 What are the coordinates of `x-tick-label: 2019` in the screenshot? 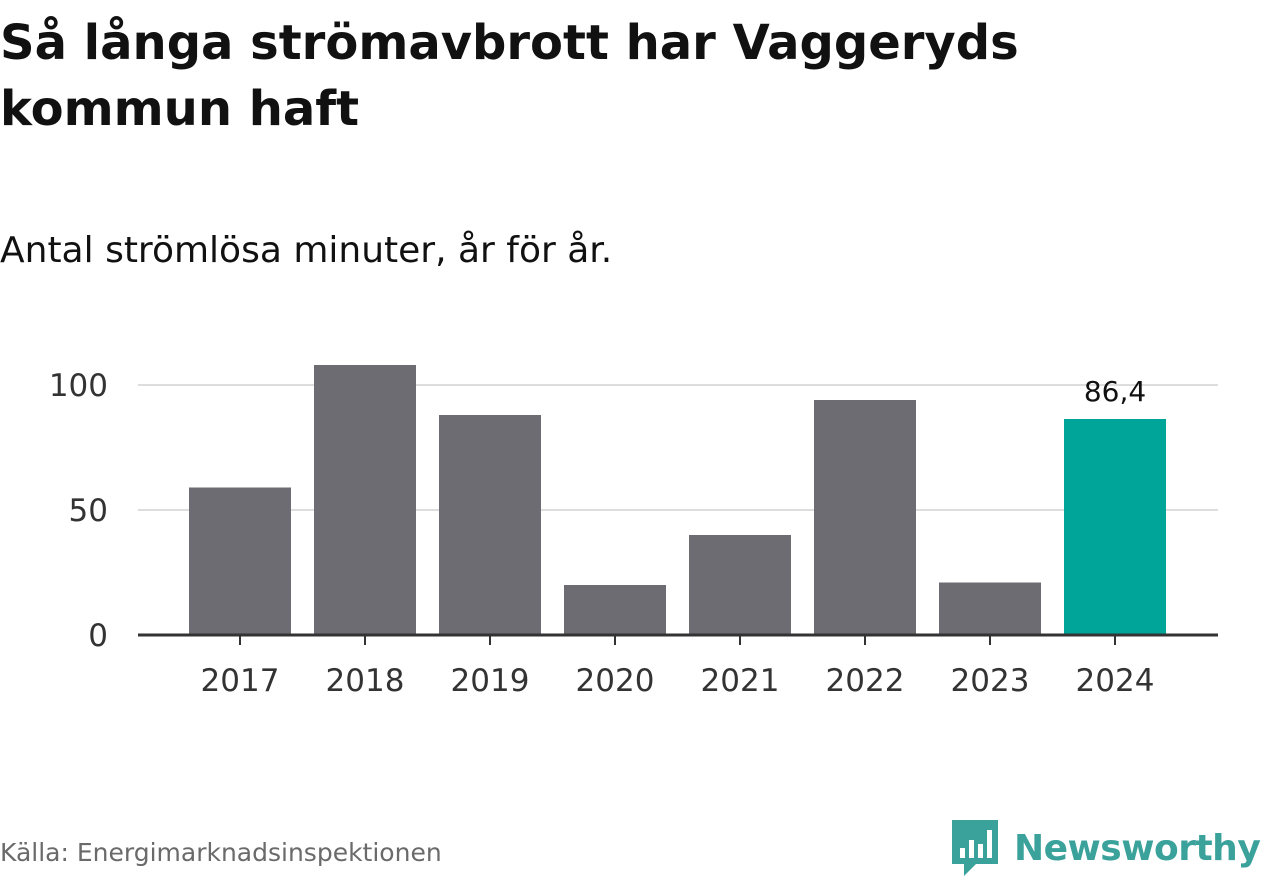 It's located at (490, 681).